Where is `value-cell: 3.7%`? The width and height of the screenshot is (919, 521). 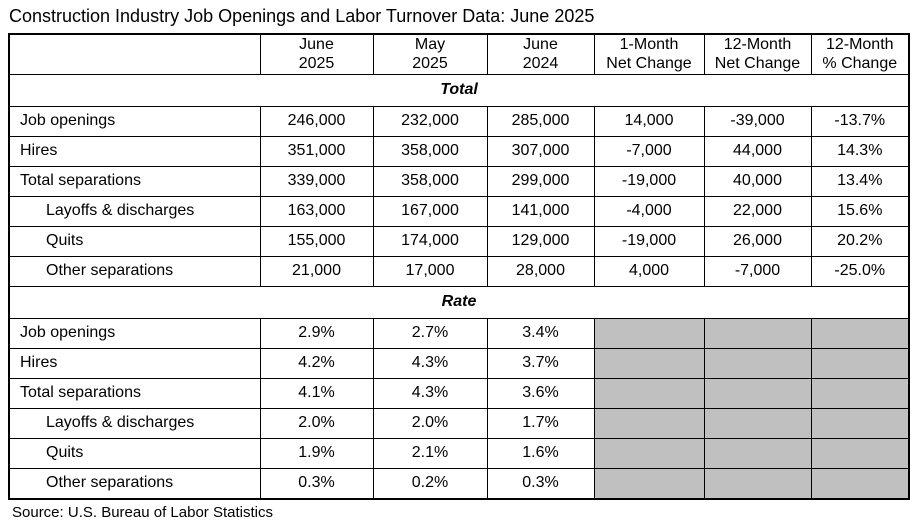
value-cell: 3.7% is located at coordinates (540, 363).